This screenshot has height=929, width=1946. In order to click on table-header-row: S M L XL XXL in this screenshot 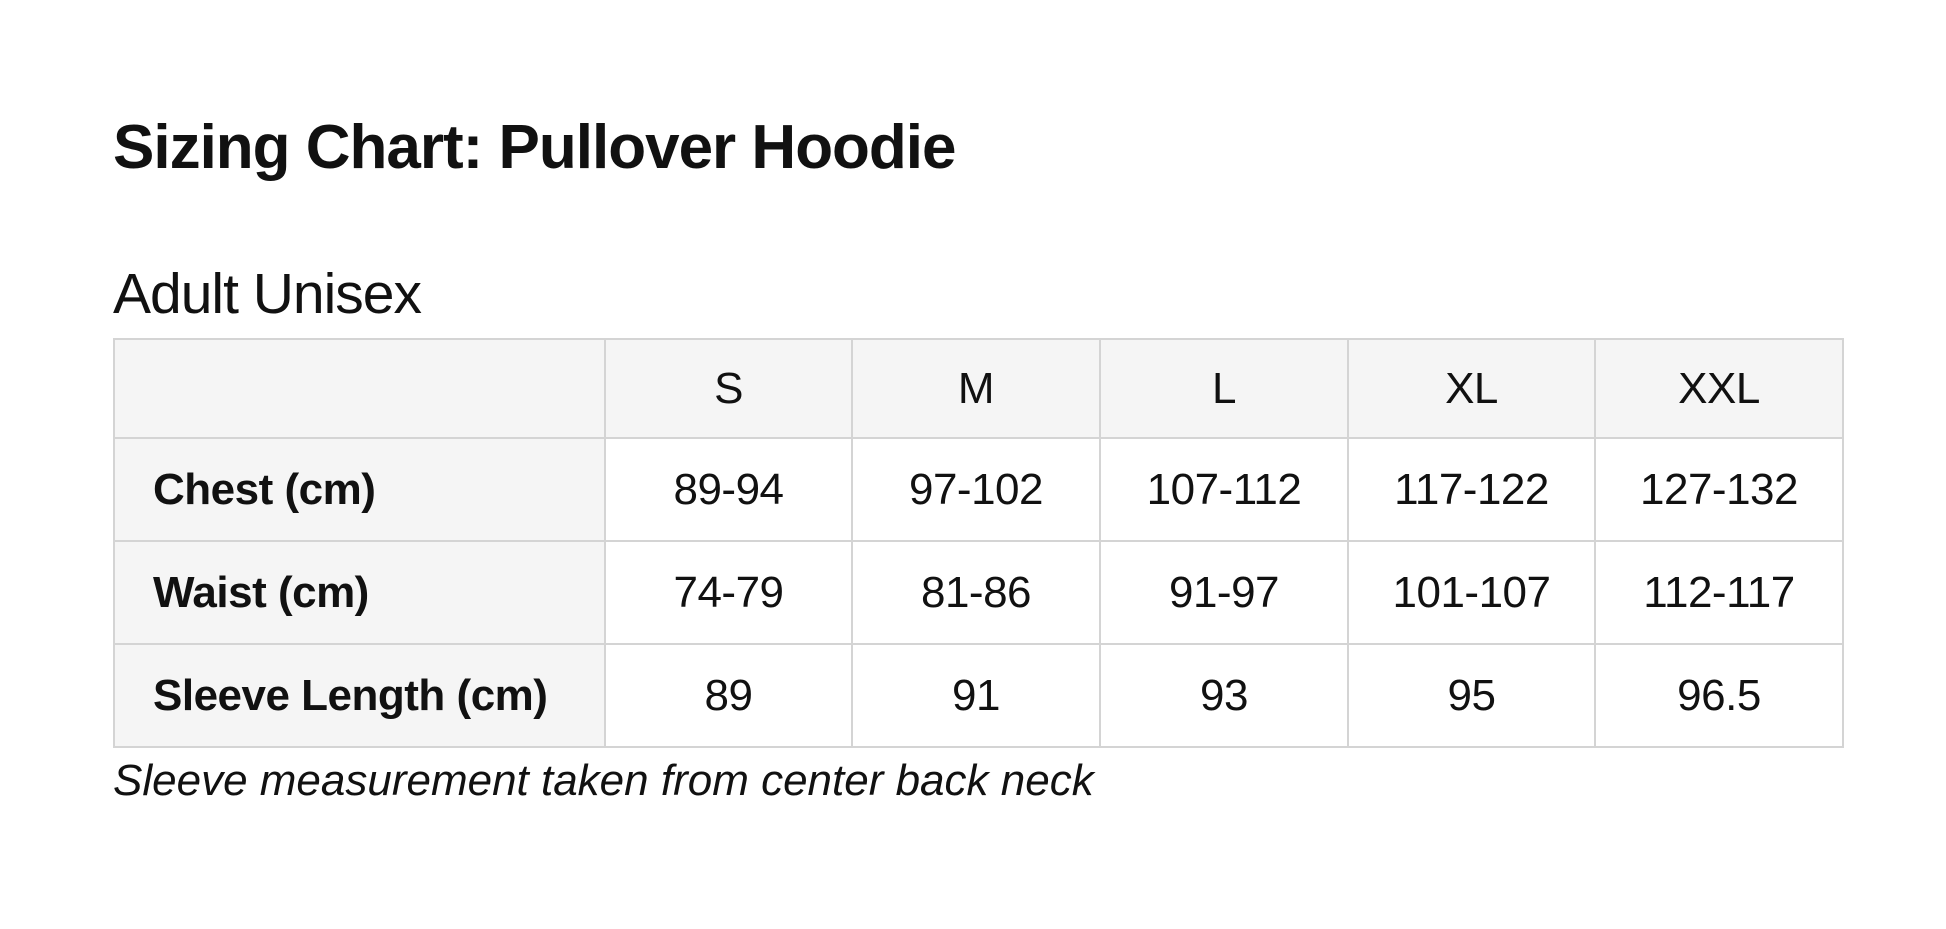, I will do `click(978, 388)`.